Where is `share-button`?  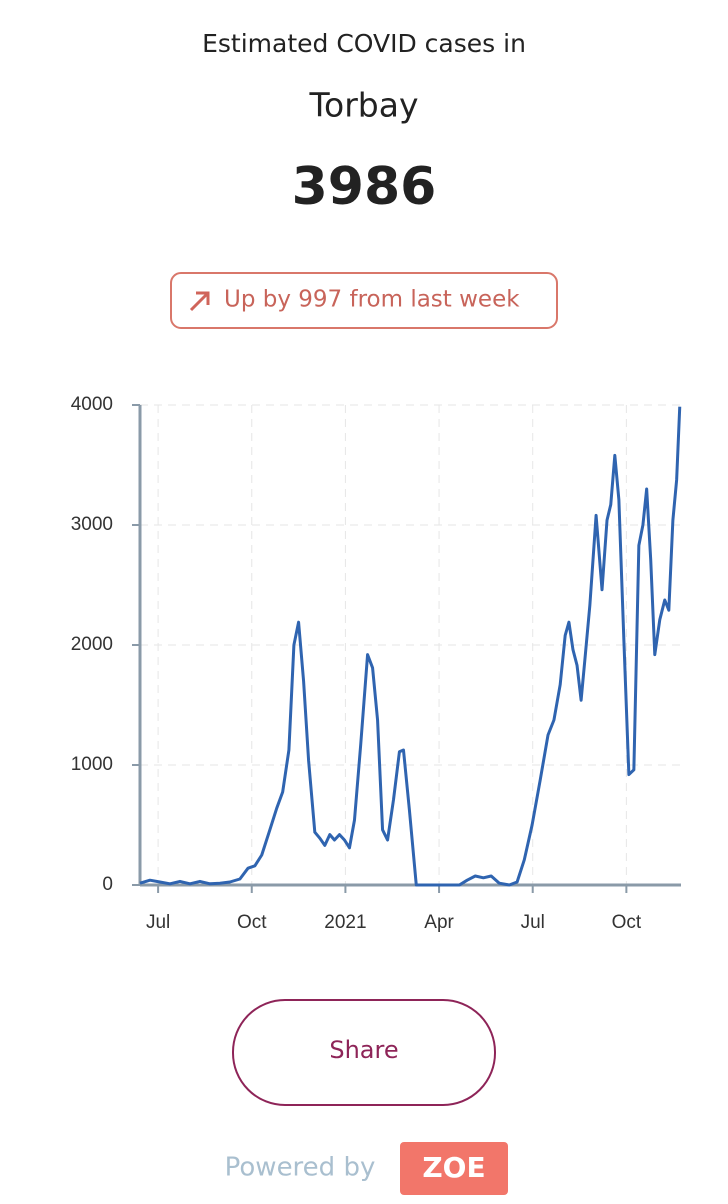 share-button is located at coordinates (364, 1052).